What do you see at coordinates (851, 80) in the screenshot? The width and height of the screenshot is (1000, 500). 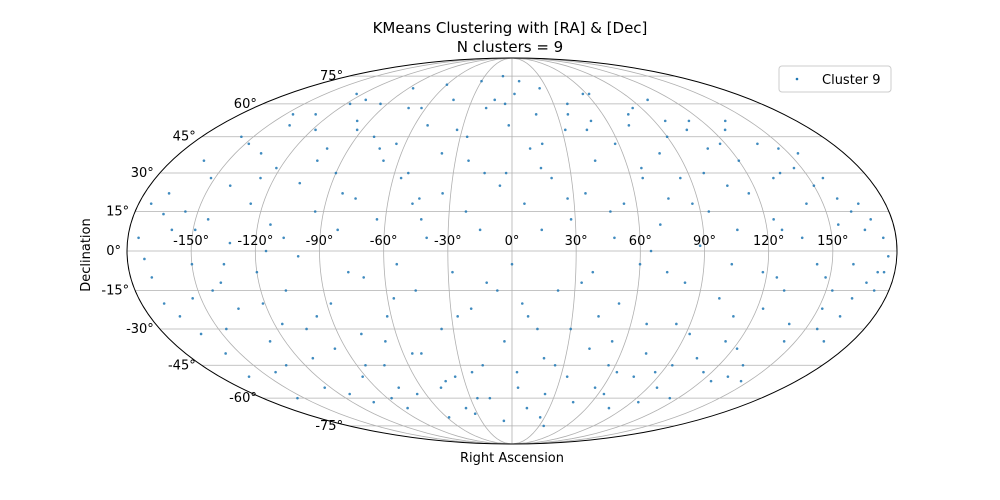 I see `legend-label: Cluster 9` at bounding box center [851, 80].